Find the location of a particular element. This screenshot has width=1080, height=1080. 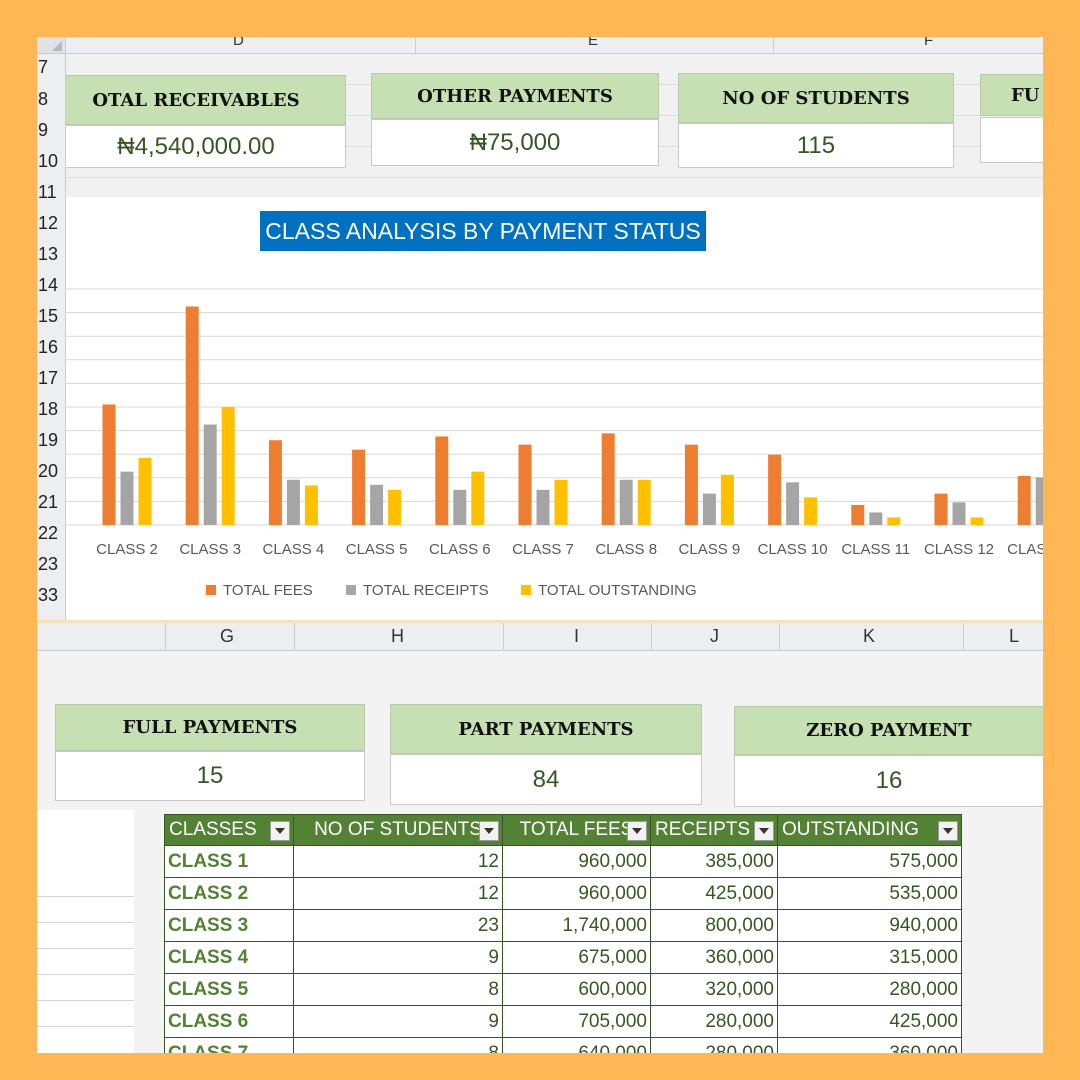

row-header: 12 is located at coordinates (48, 223).